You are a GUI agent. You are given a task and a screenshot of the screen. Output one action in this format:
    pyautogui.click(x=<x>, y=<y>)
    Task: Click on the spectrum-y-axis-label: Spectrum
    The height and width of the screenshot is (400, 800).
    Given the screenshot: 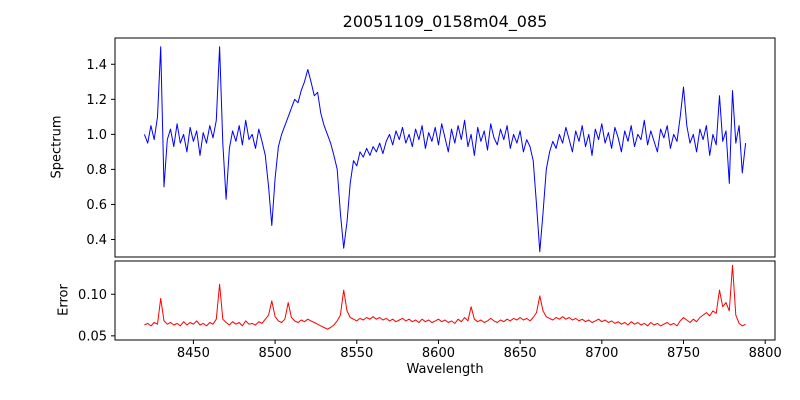 What is the action you would take?
    pyautogui.click(x=57, y=147)
    